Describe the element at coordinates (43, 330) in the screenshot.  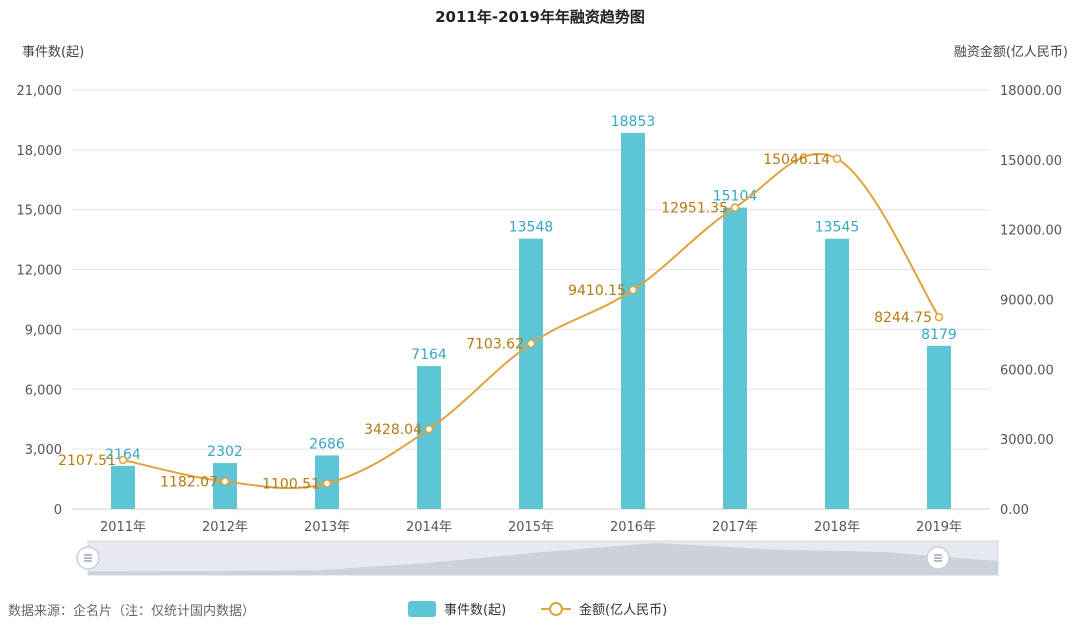
I see `left-tick-label: 9,000` at that location.